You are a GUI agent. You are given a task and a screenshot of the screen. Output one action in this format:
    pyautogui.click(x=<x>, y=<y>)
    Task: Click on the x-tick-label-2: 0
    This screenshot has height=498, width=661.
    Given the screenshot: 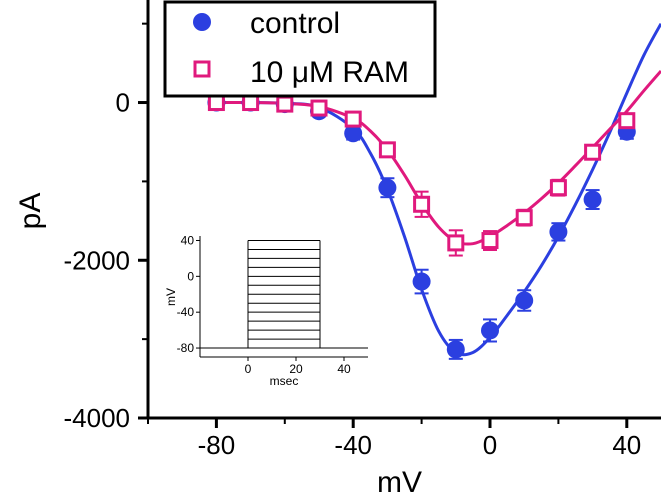 What is the action you would take?
    pyautogui.click(x=490, y=445)
    